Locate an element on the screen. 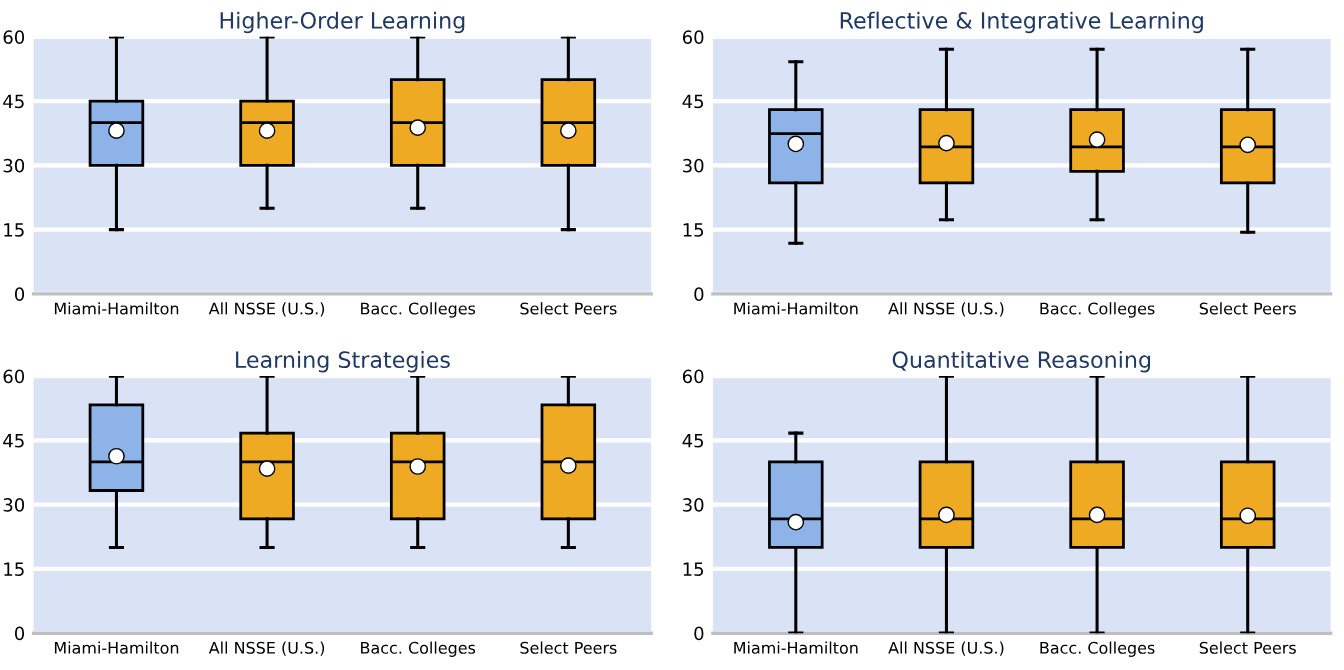 The width and height of the screenshot is (1344, 670). chart-title: Quantitative Reasoning is located at coordinates (1021, 361).